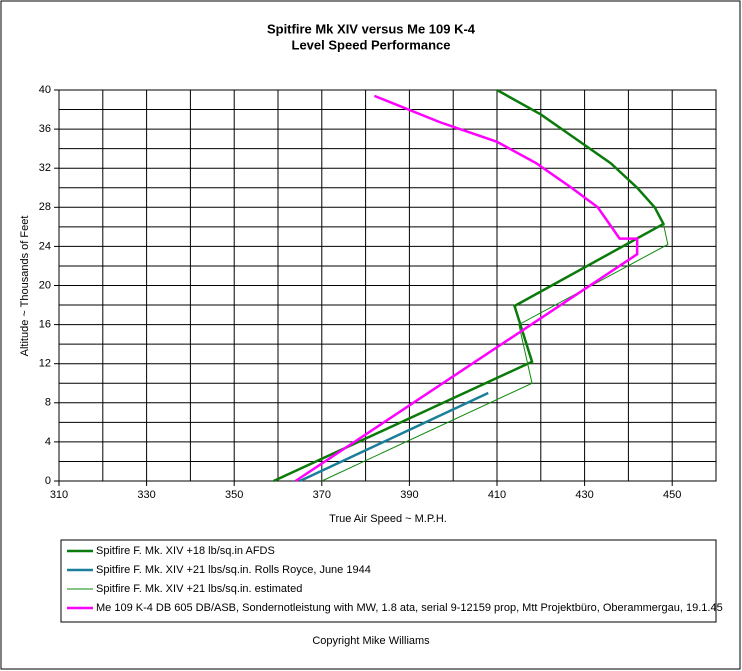 This screenshot has width=742, height=671. I want to click on y-tick-label: 28, so click(45, 207).